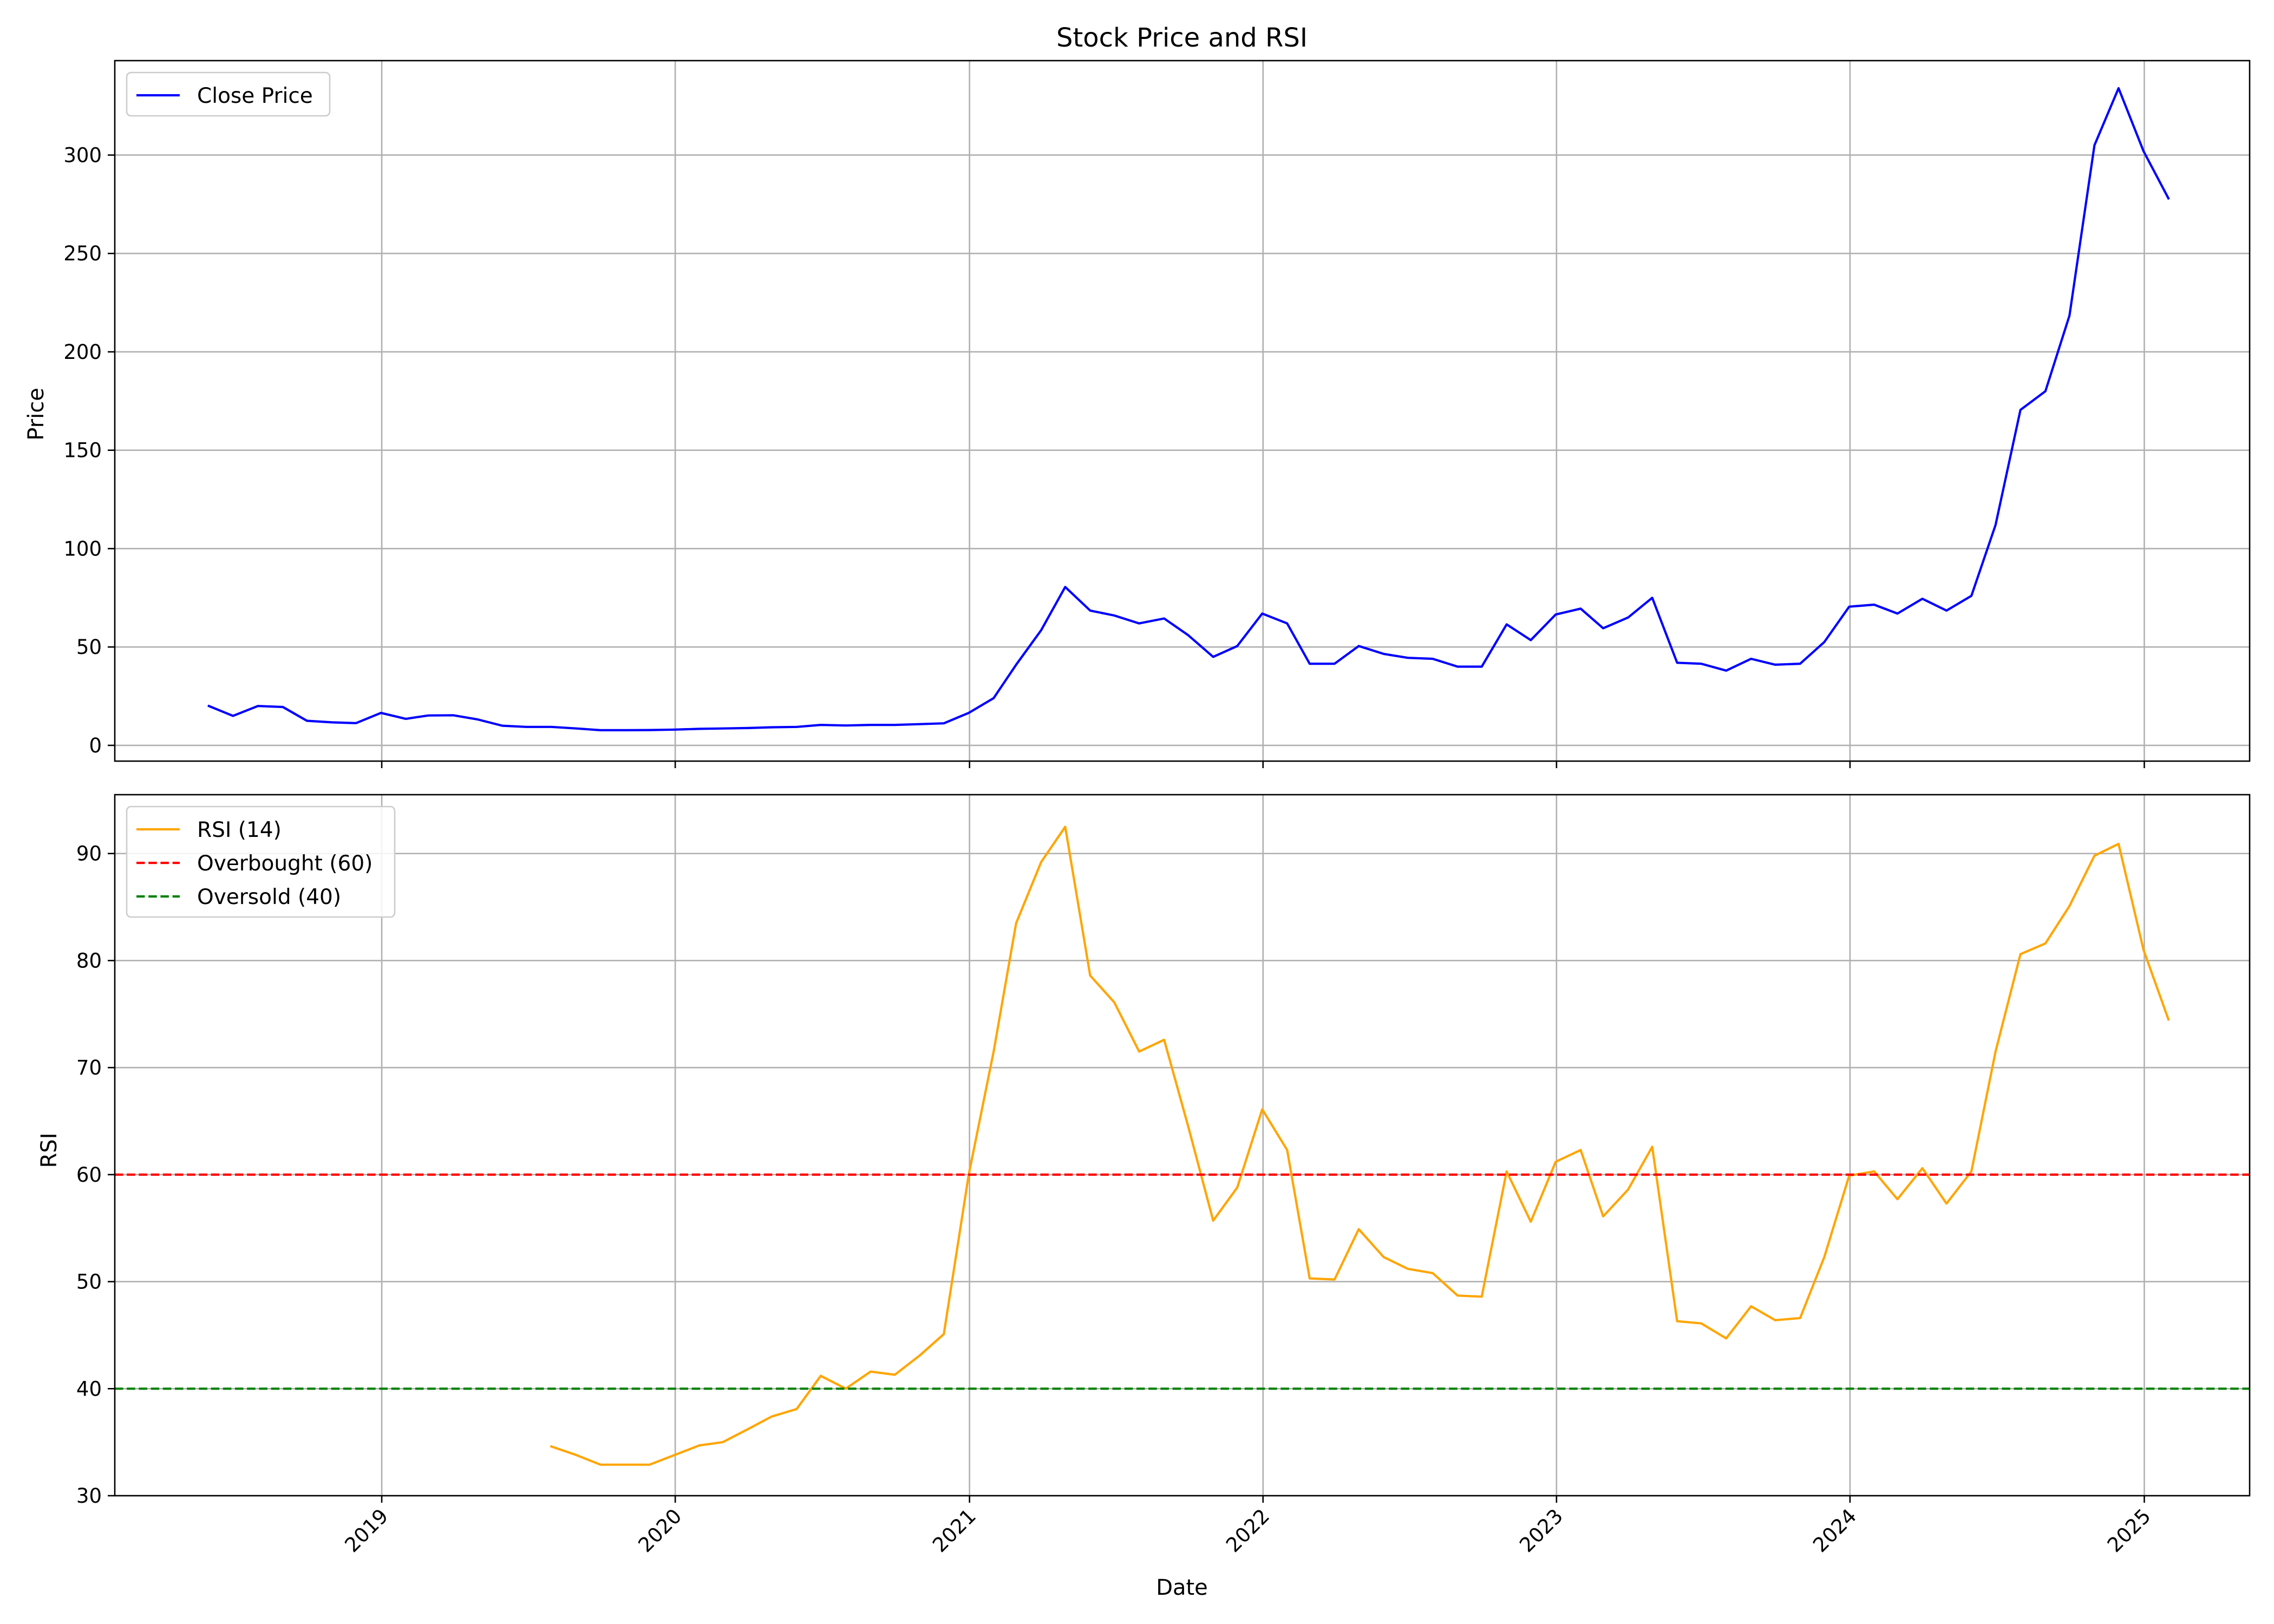 The width and height of the screenshot is (2274, 1624). What do you see at coordinates (240, 830) in the screenshot?
I see `rsi-legend-label: RSI (14)` at bounding box center [240, 830].